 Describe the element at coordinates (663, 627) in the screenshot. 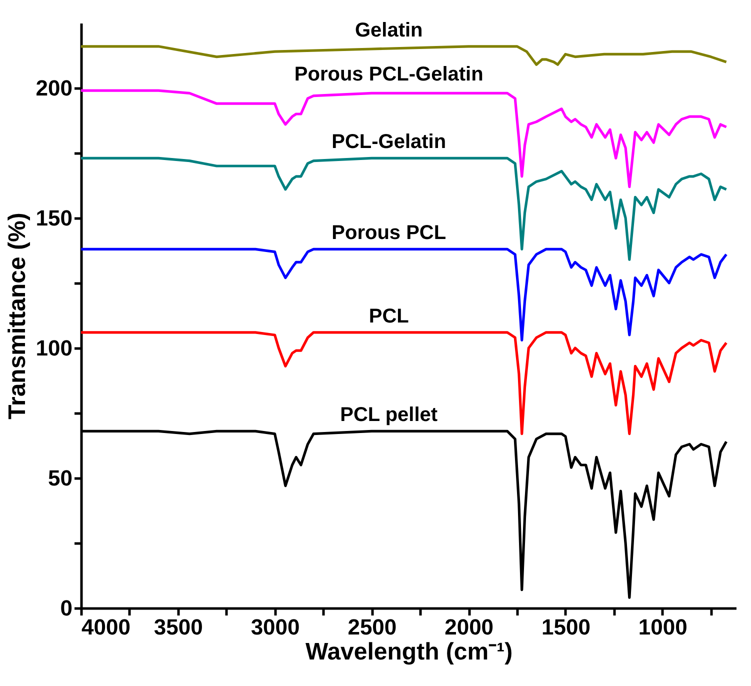

I see `x-tick-label: 1000` at that location.